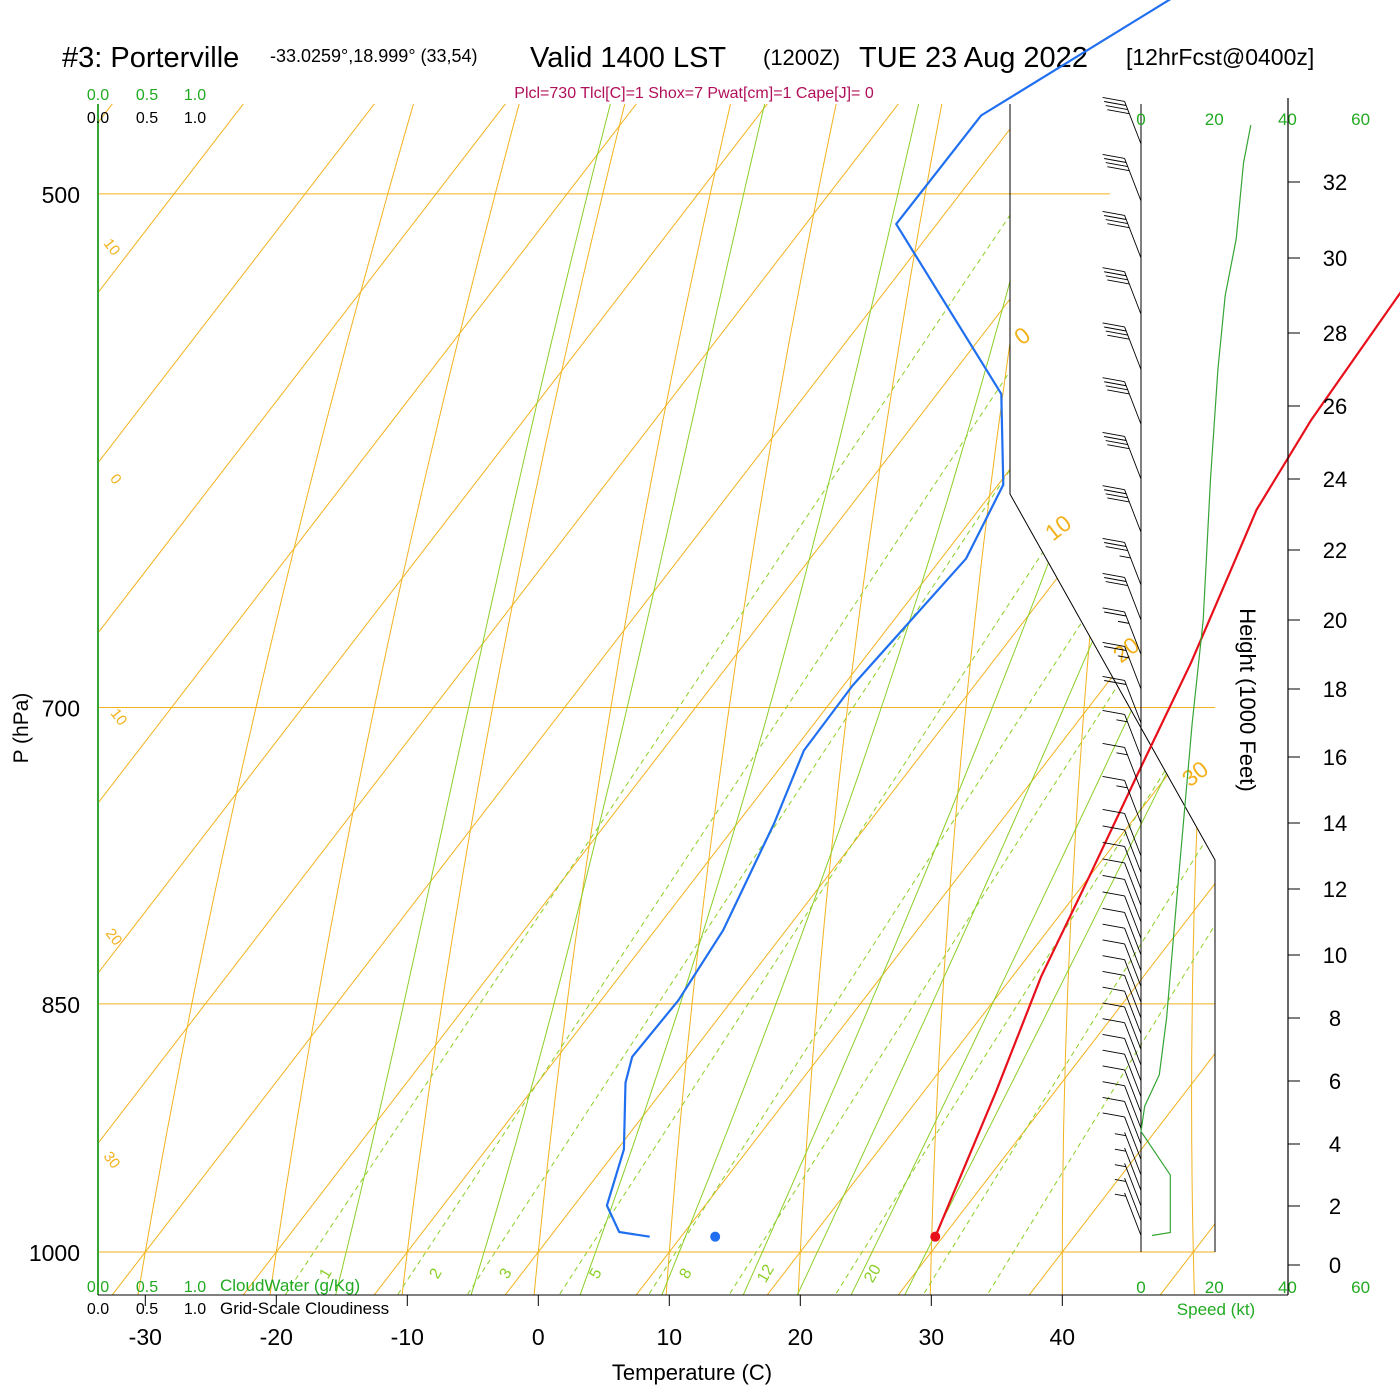 This screenshot has width=1400, height=1400. What do you see at coordinates (801, 57) in the screenshot?
I see `chart-title-utc: (1200Z)` at bounding box center [801, 57].